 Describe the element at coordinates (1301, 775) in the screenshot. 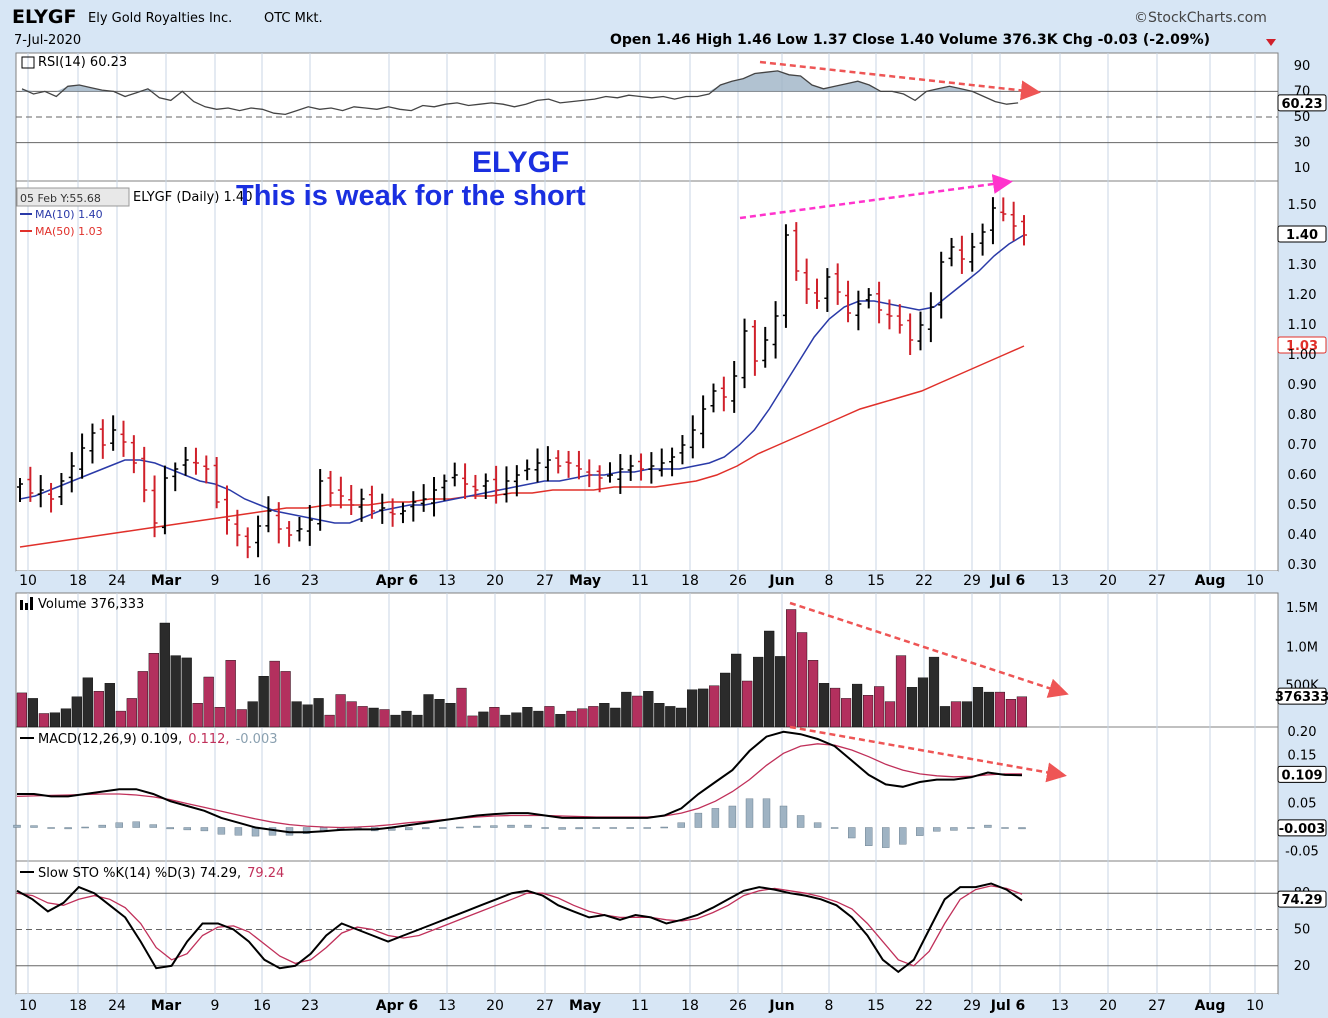

I see `y-tick-label: 0.109` at that location.